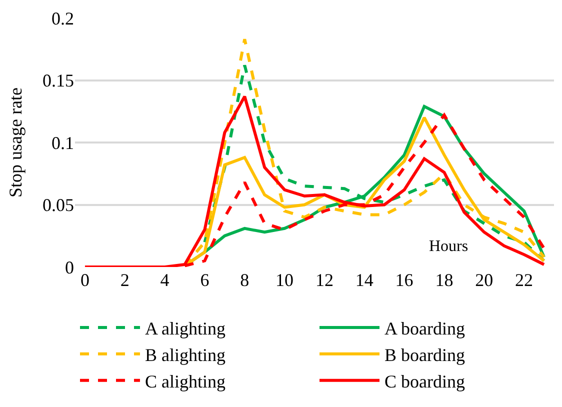 The width and height of the screenshot is (562, 407). What do you see at coordinates (285, 280) in the screenshot?
I see `x-tick-label: 10` at bounding box center [285, 280].